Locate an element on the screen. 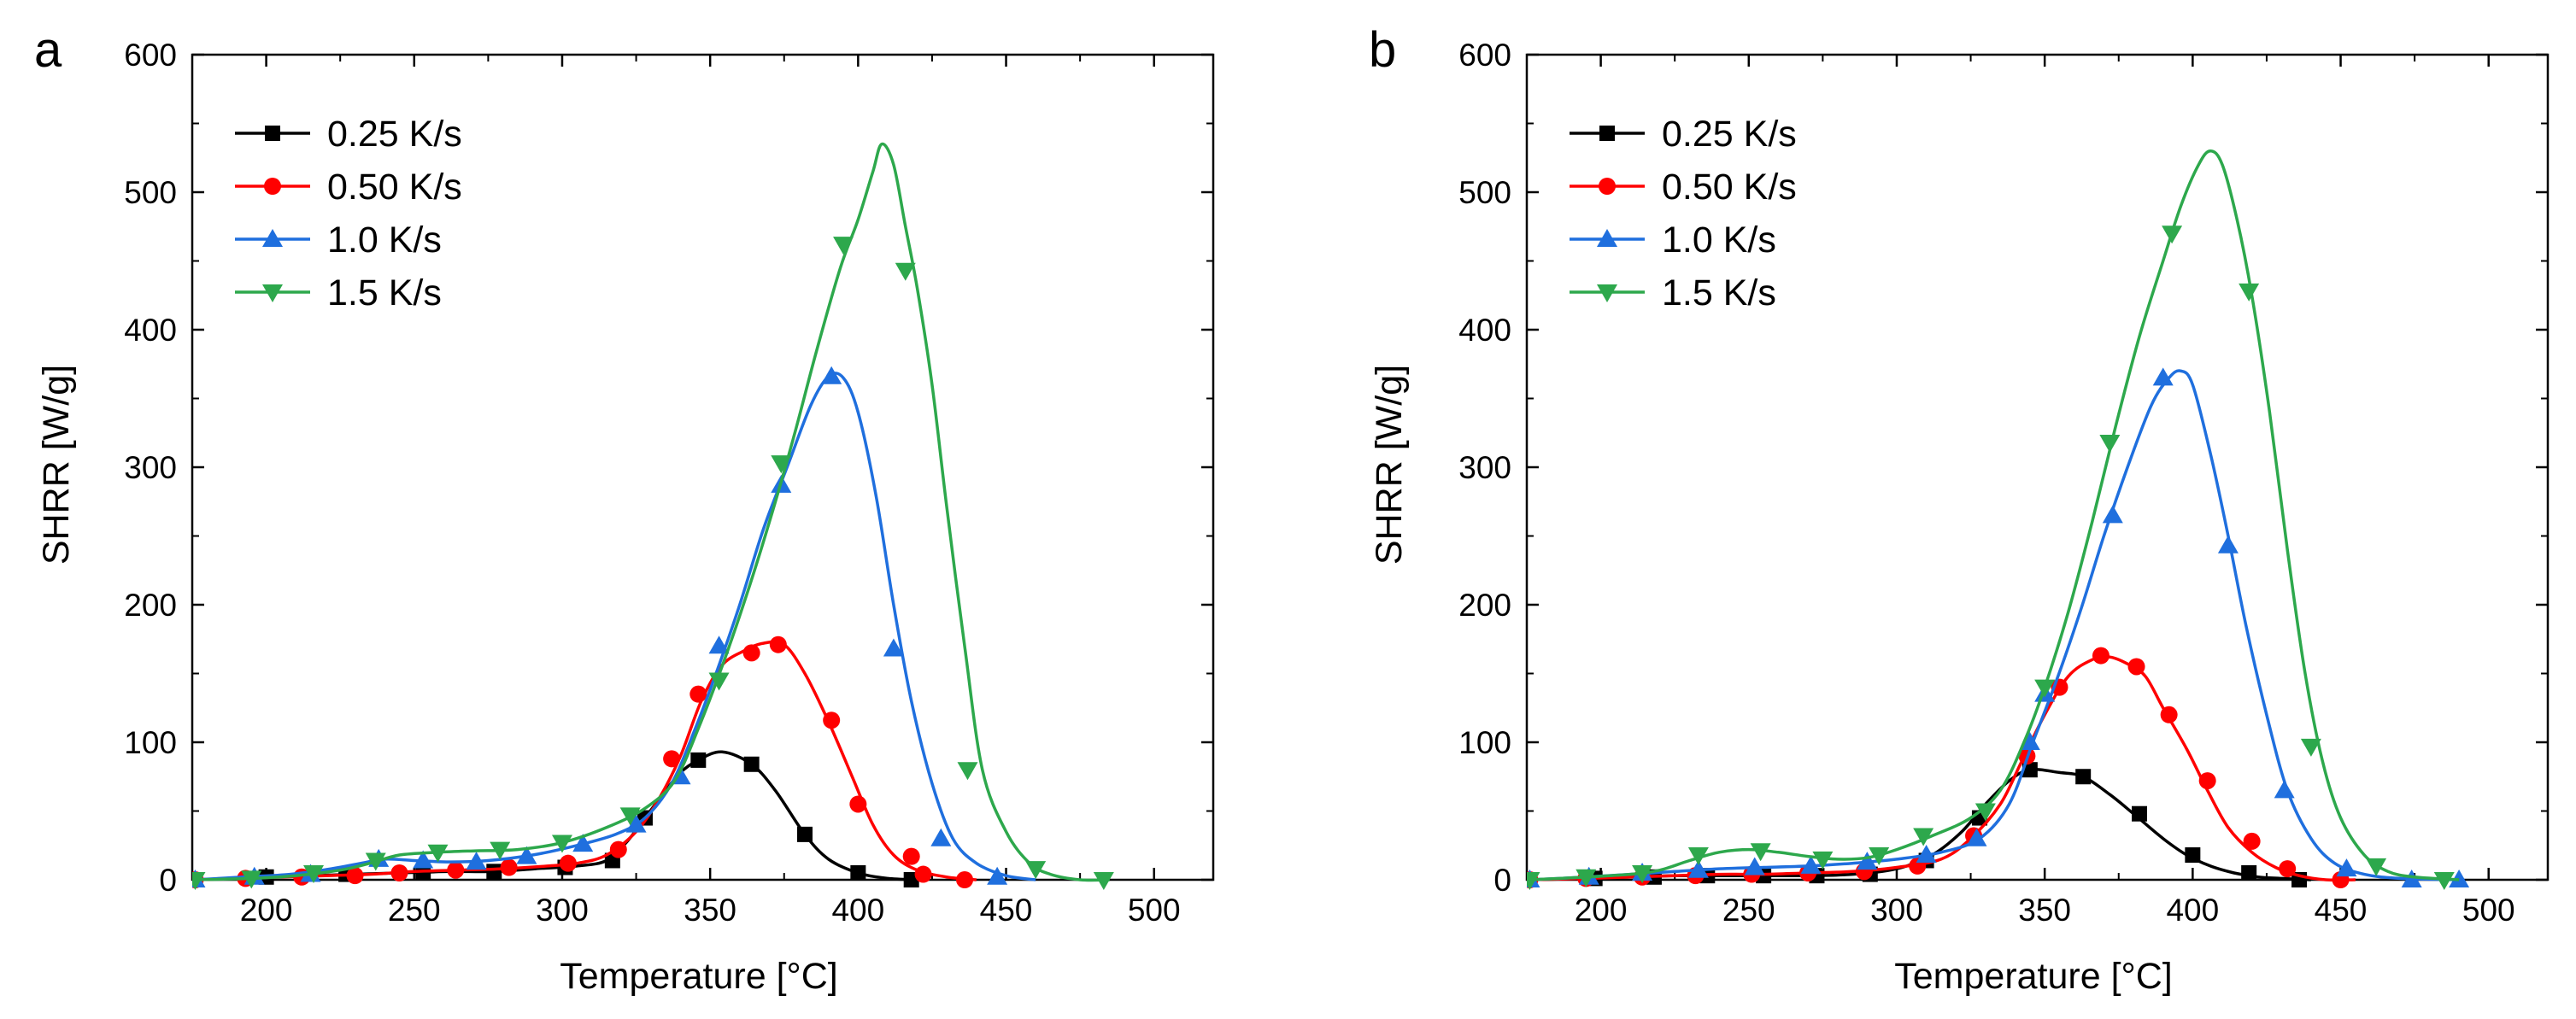  x-tick-label: 350 is located at coordinates (2044, 910).